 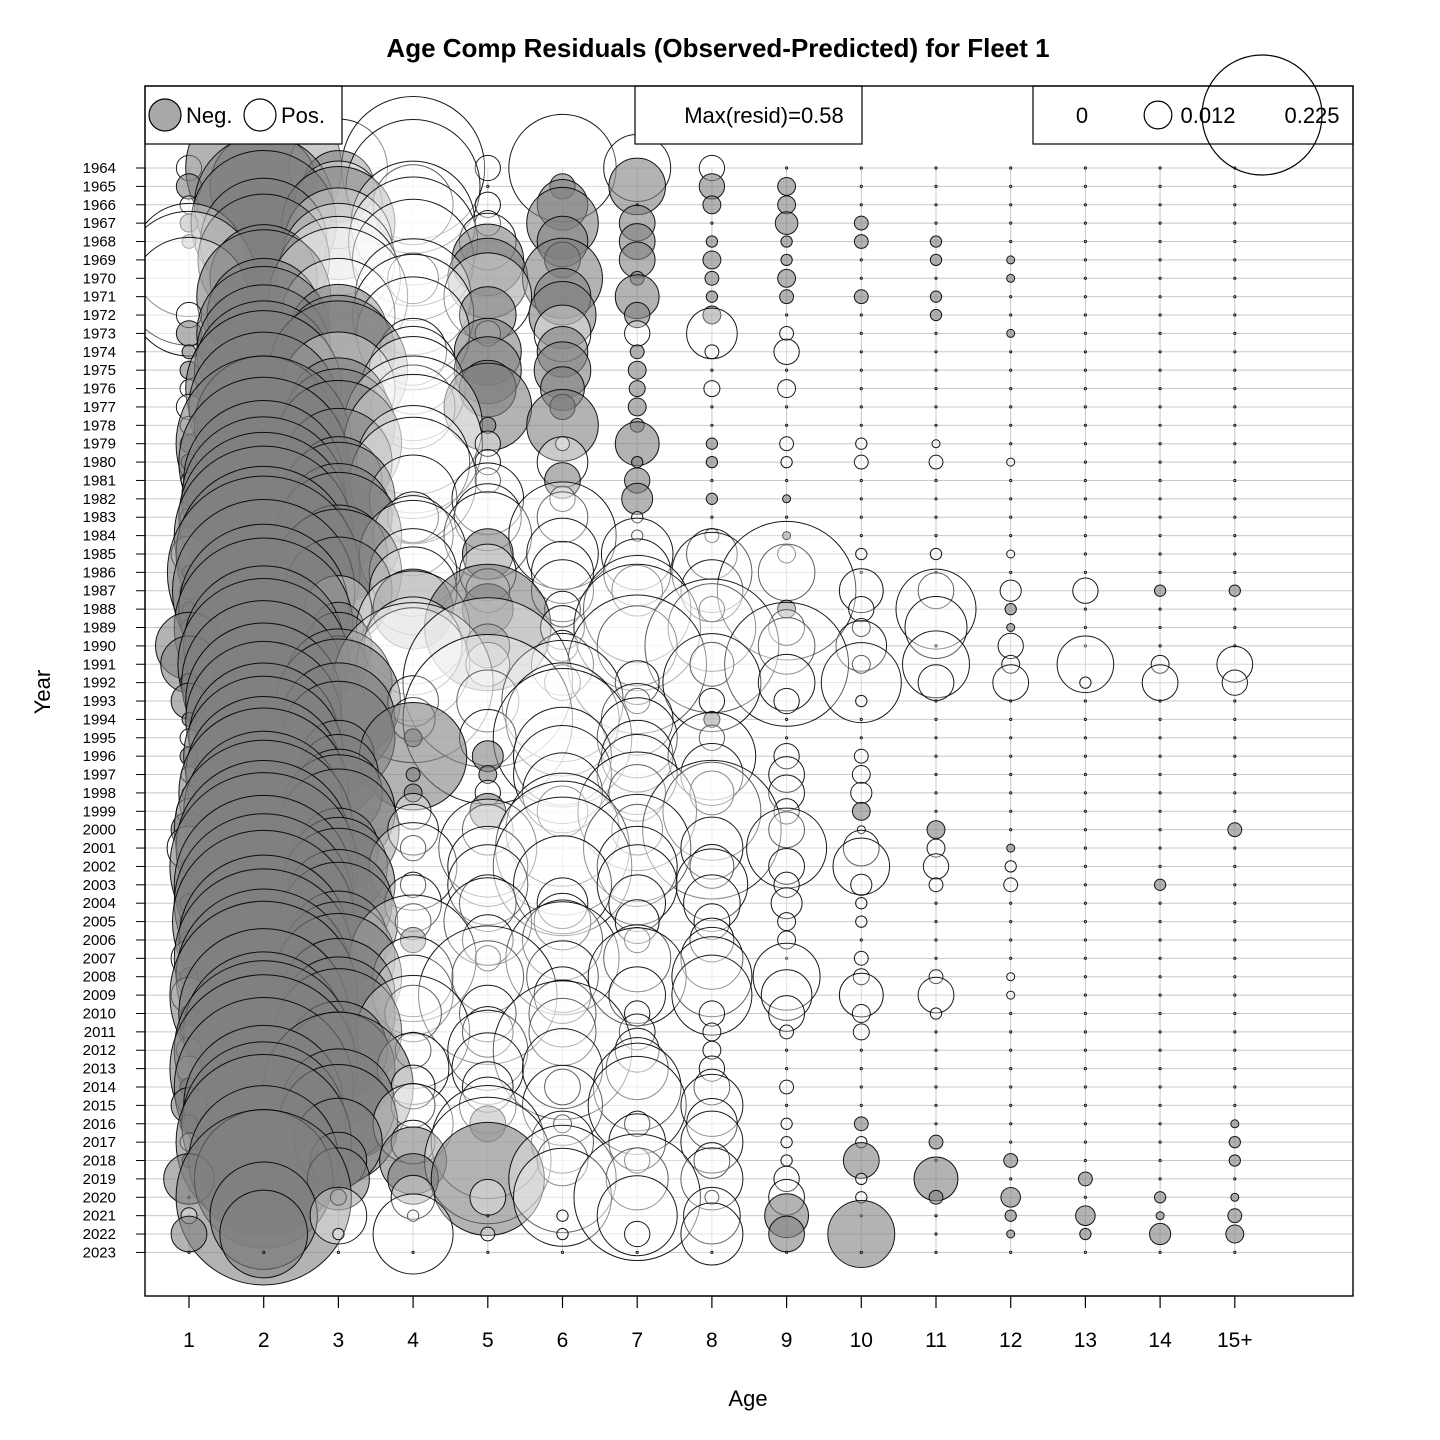 What do you see at coordinates (99, 480) in the screenshot?
I see `y-tick-label: 1981` at bounding box center [99, 480].